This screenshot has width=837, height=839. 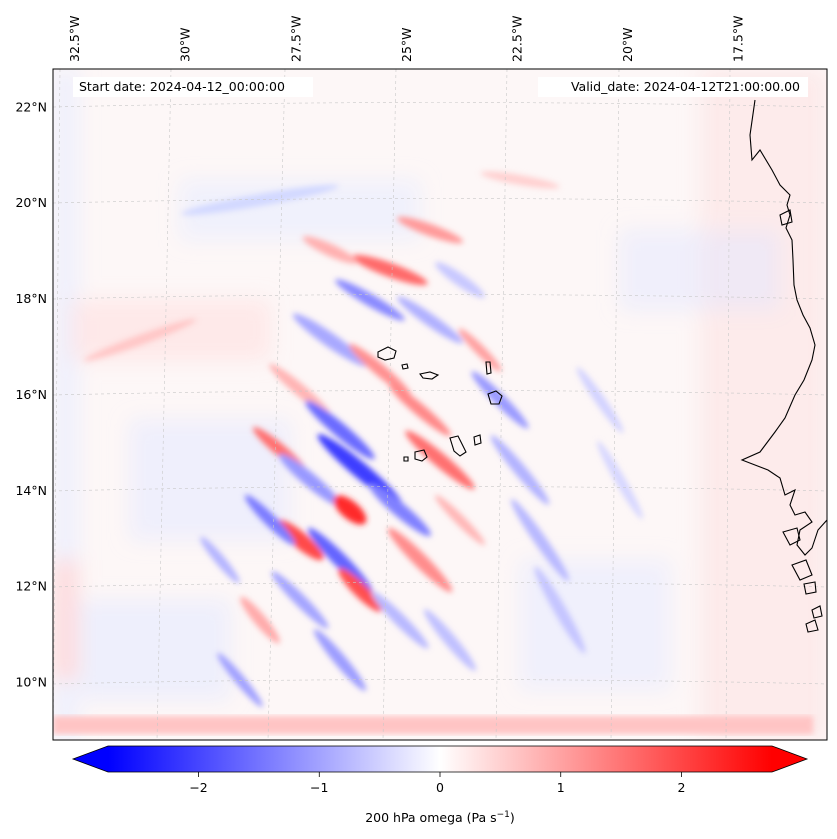 I want to click on omega-bottom-strip, so click(x=433, y=725).